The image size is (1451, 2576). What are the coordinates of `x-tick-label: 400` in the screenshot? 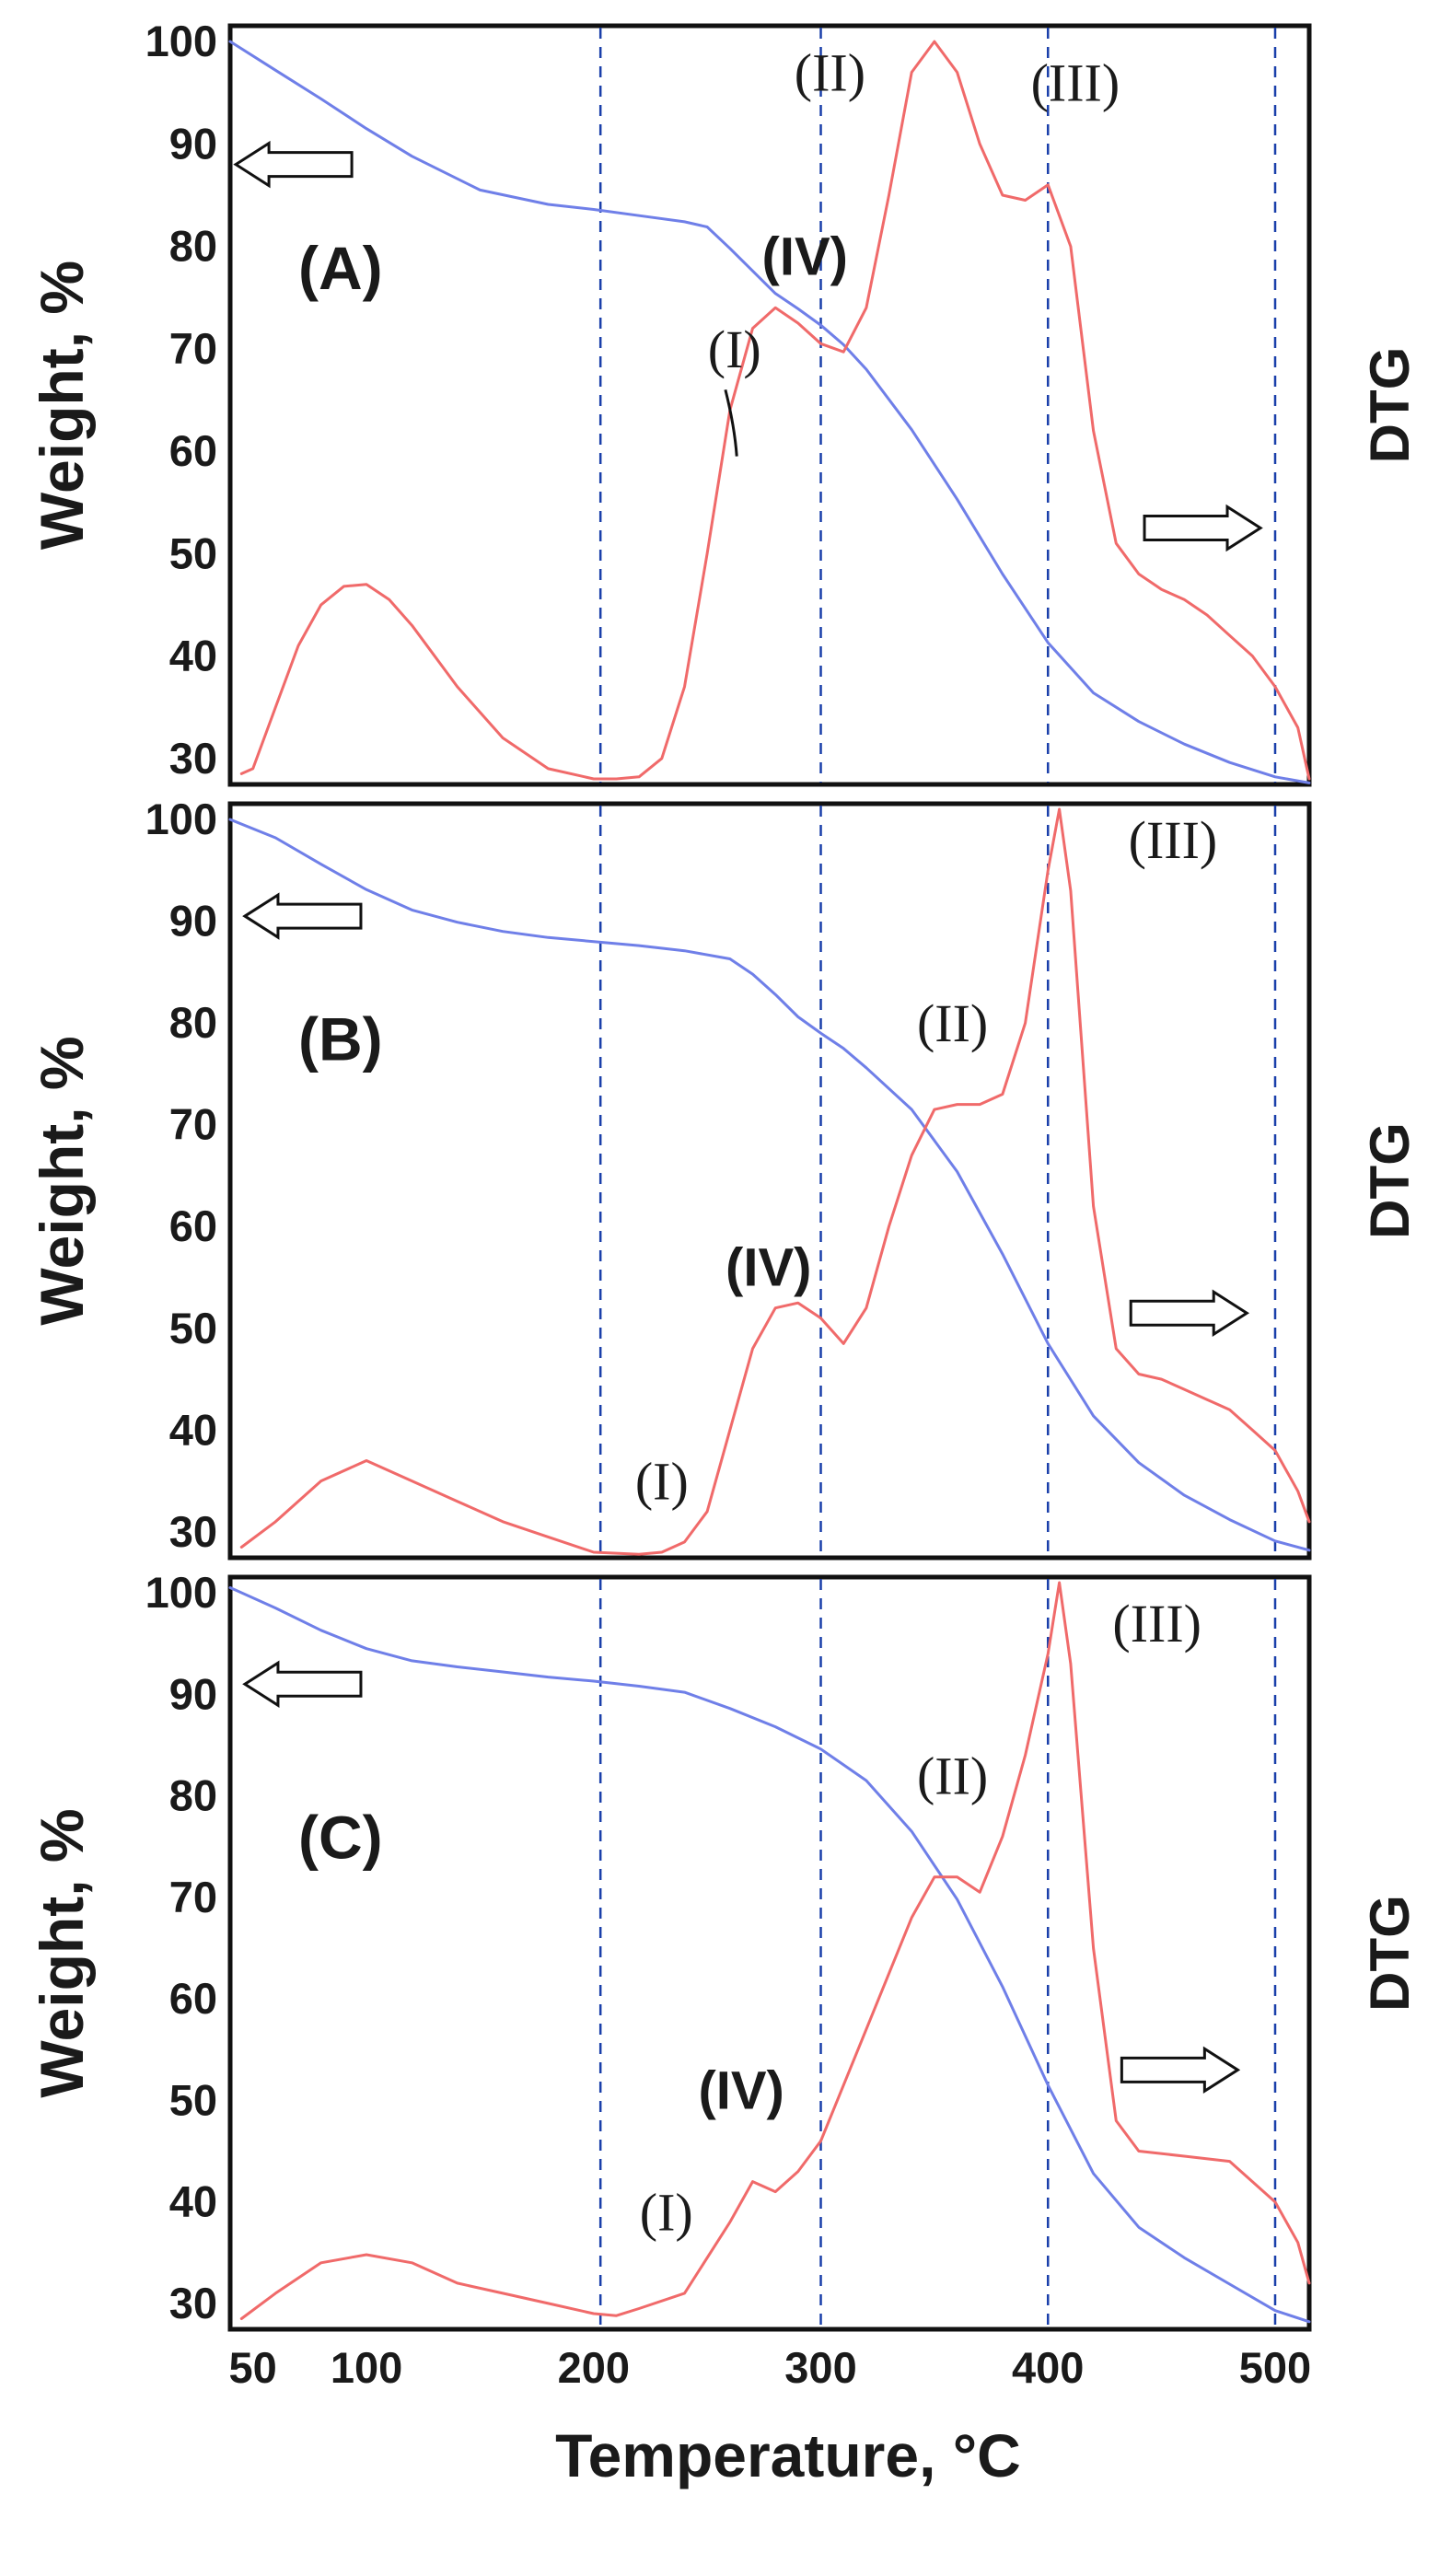 It's located at (1048, 2367).